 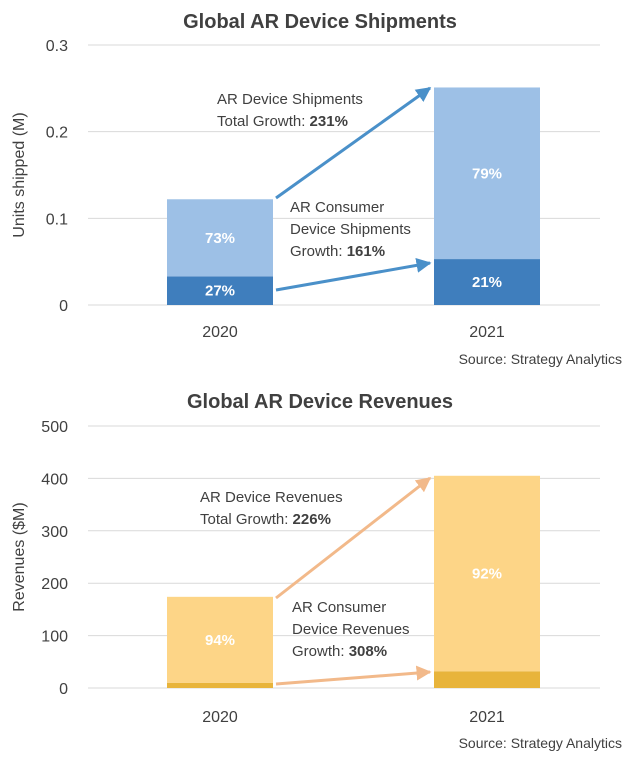 I want to click on revenues-y-tick-label: 400, so click(x=54, y=479).